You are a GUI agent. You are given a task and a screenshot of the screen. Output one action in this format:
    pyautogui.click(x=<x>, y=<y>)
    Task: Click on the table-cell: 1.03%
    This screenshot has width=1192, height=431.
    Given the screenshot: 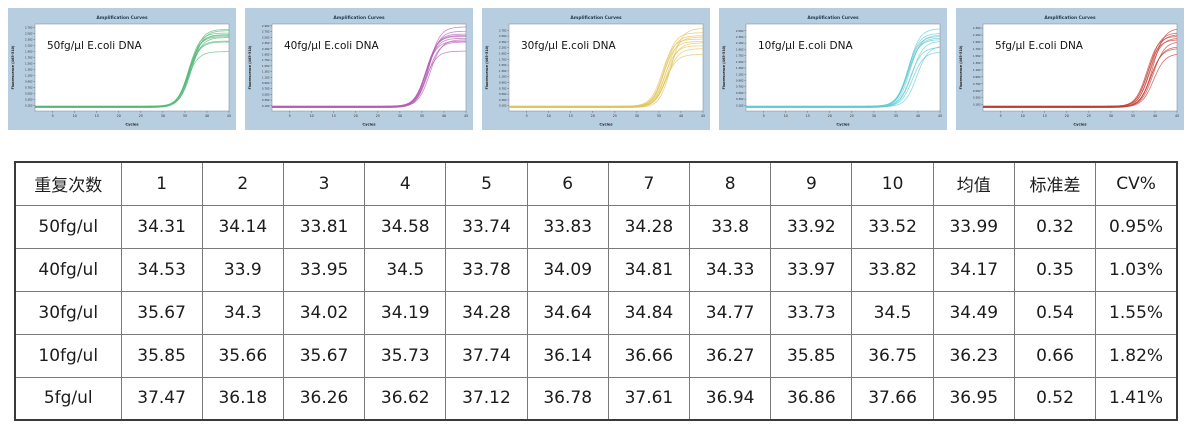 What is the action you would take?
    pyautogui.click(x=1136, y=269)
    